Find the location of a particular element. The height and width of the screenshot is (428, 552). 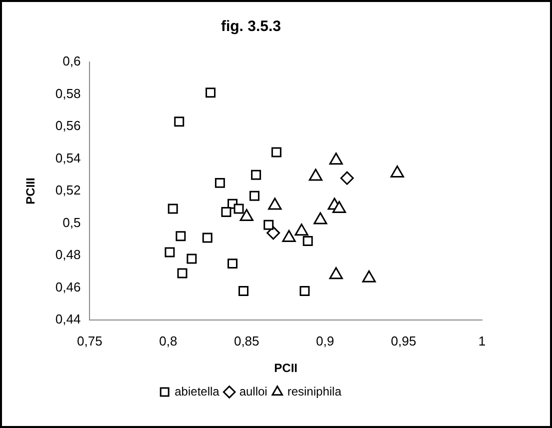

y-tick-label: 0,56 is located at coordinates (68, 126).